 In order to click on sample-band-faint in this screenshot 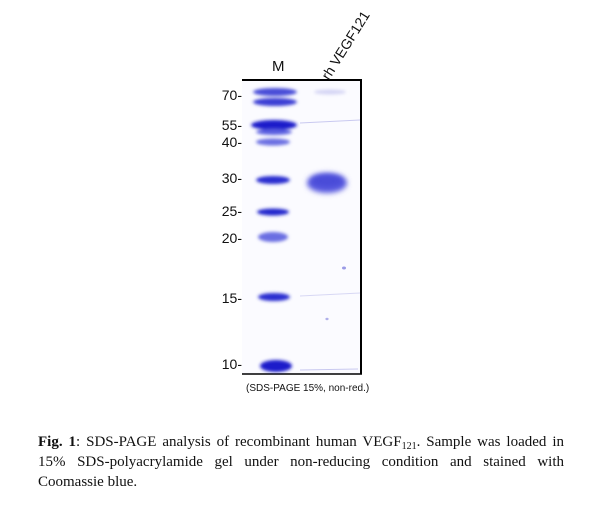, I will do `click(330, 92)`.